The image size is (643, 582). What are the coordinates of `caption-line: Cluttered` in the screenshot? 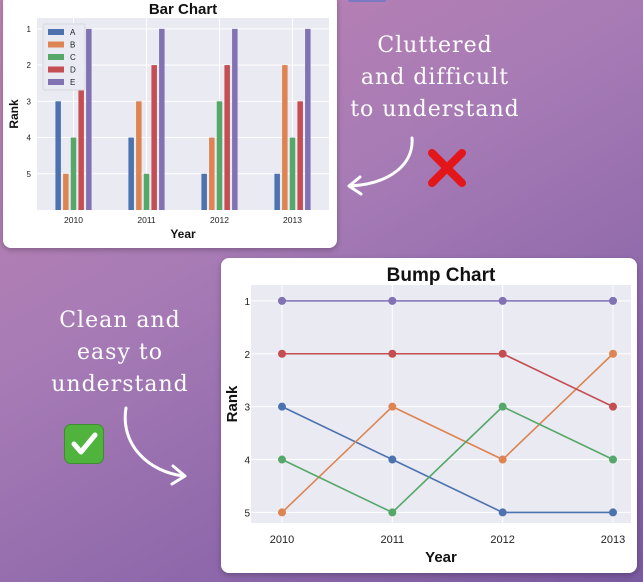 It's located at (435, 45).